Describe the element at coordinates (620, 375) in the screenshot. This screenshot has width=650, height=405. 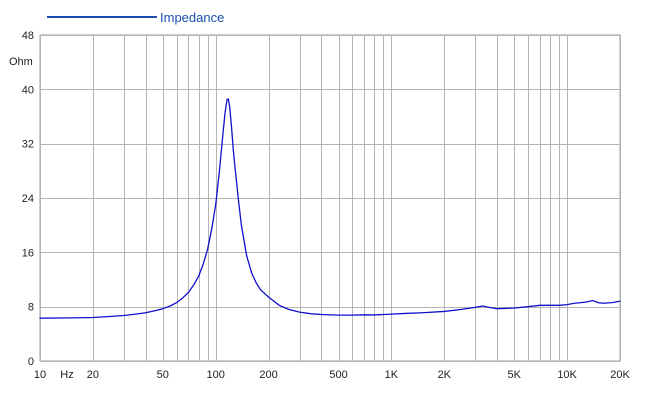
I see `x-tick-label: 20K` at that location.